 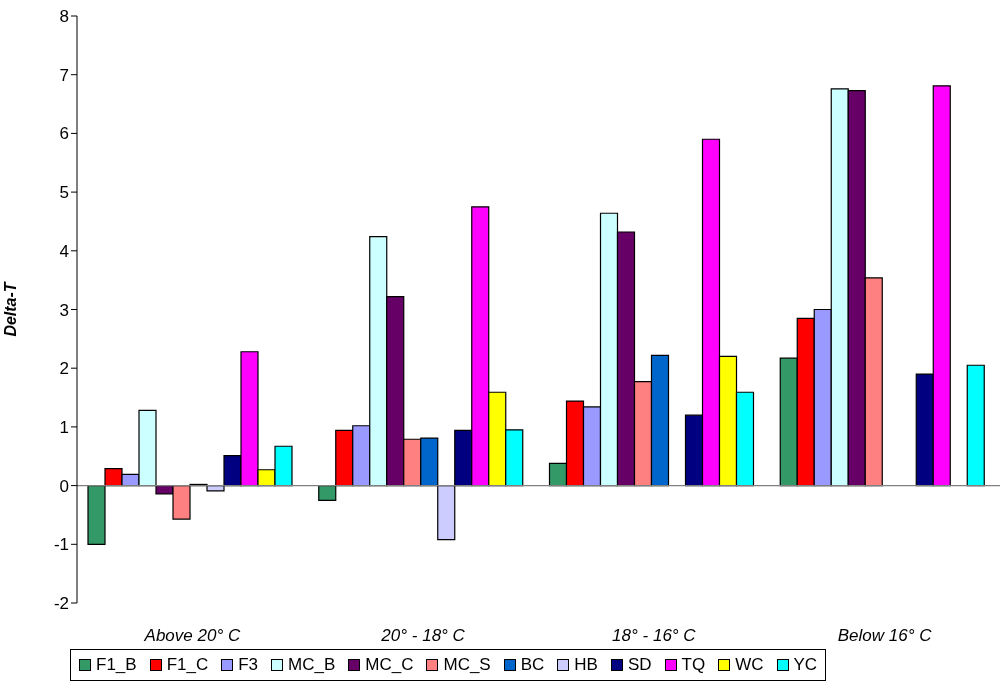 I want to click on x-tick-label: Below 16° C, so click(x=885, y=636).